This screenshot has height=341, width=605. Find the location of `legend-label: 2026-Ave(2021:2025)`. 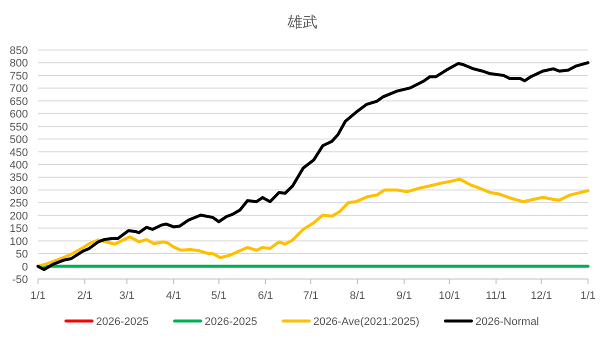

legend-label: 2026-Ave(2021:2025) is located at coordinates (366, 322).